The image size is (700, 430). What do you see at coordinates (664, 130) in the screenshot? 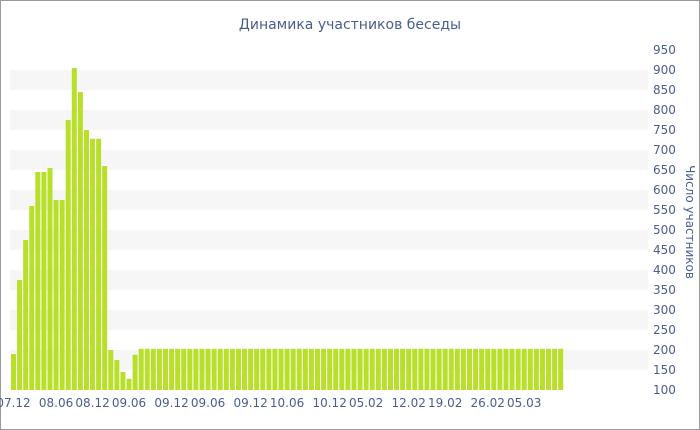
I see `y-tick-label: 750` at bounding box center [664, 130].